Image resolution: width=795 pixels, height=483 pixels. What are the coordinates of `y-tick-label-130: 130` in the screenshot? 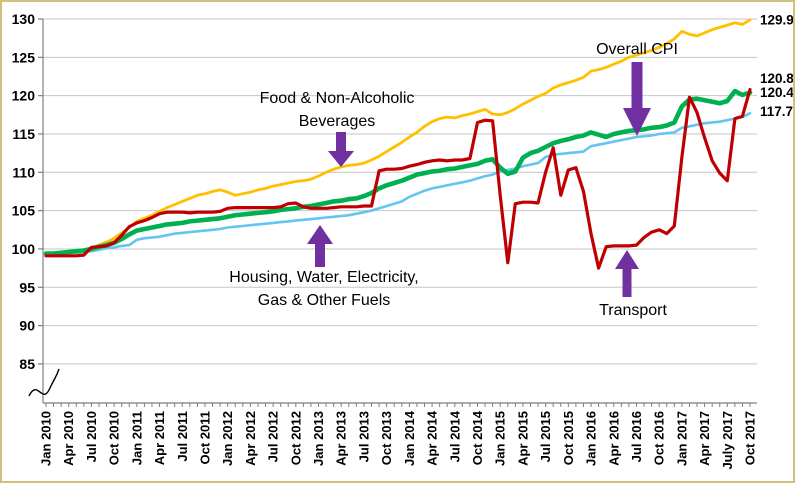 It's located at (24, 19).